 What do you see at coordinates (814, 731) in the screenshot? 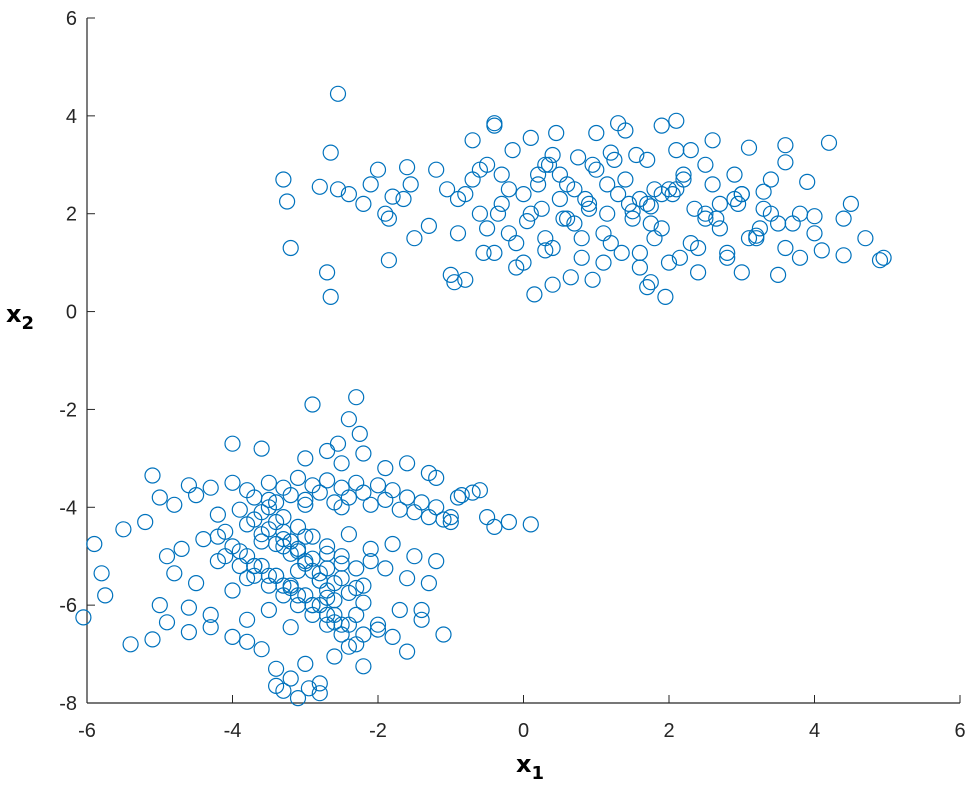
I see `x-tick-label: 4` at bounding box center [814, 731].